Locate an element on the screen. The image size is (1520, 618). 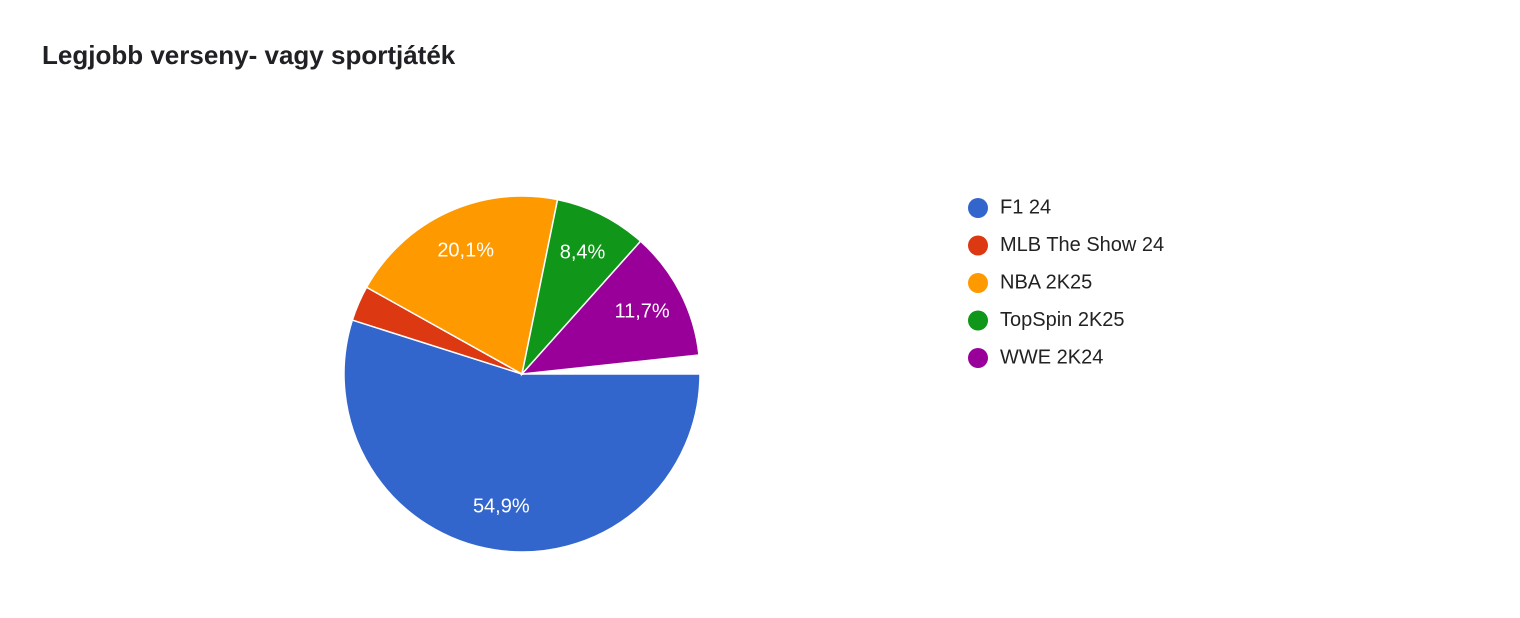
chart-title: Legjobb verseny- vagy sportjáték is located at coordinates (249, 55).